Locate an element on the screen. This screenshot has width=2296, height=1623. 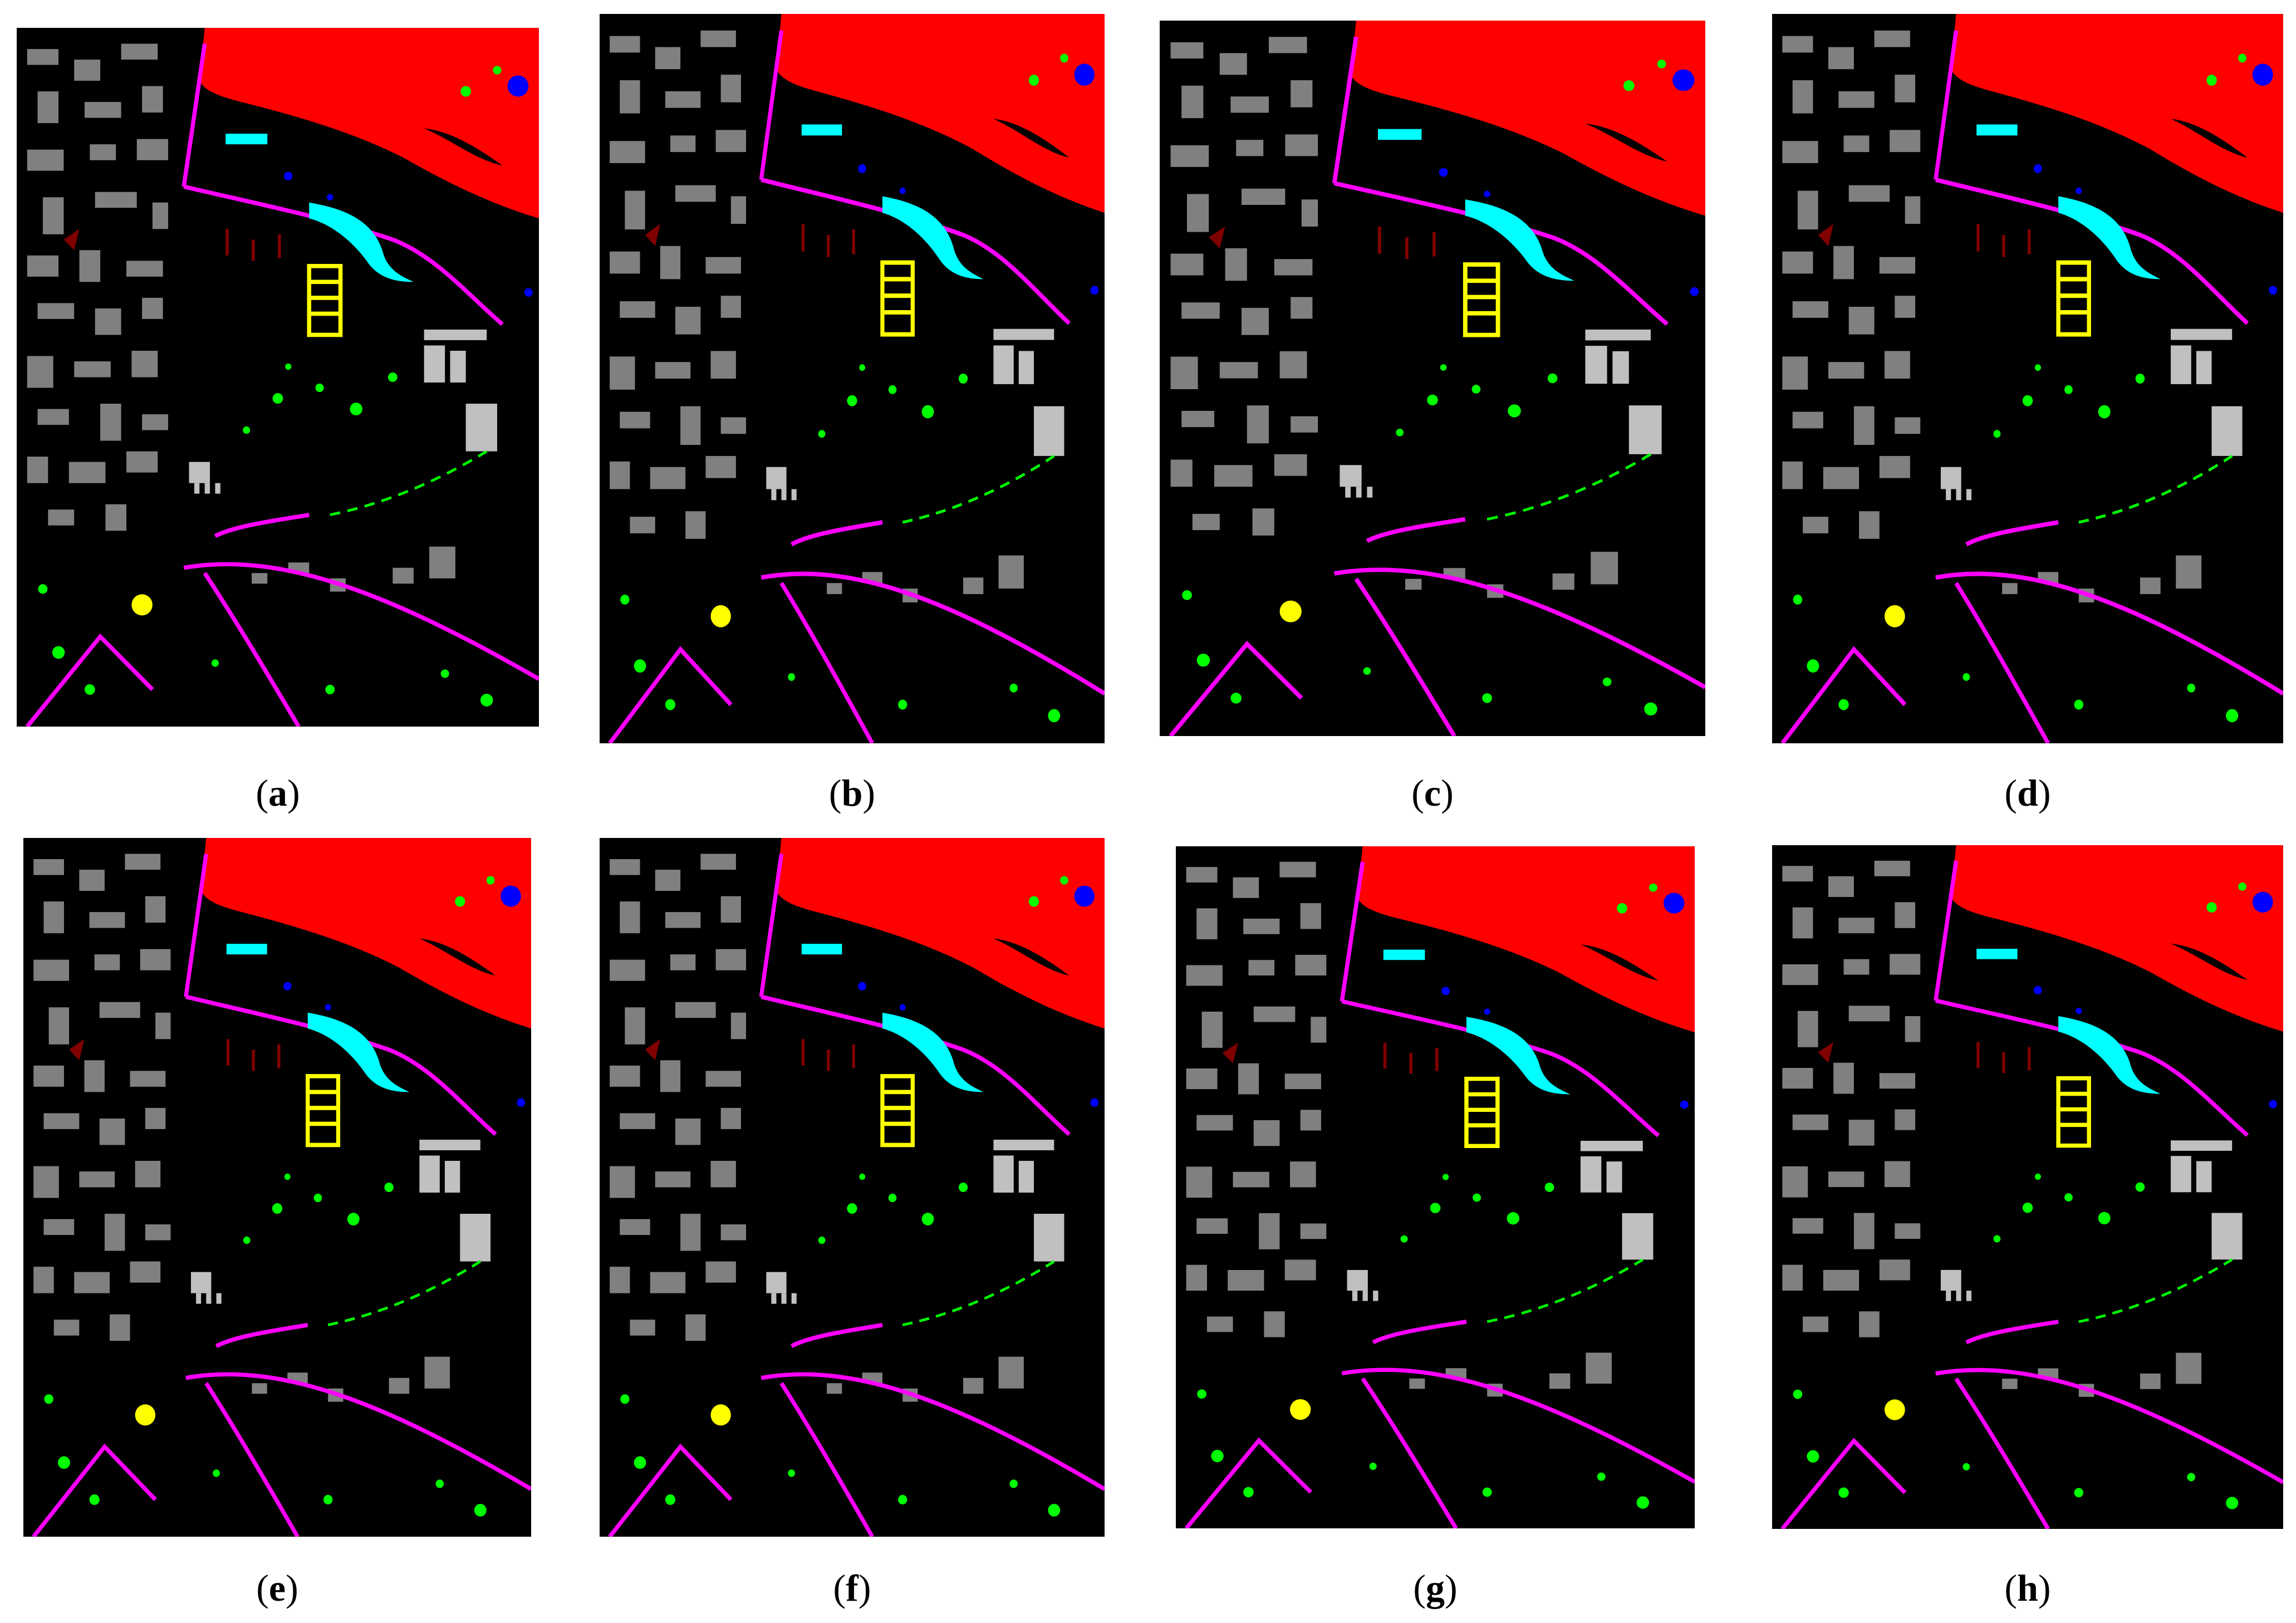
caption-d: (d) is located at coordinates (2028, 793).